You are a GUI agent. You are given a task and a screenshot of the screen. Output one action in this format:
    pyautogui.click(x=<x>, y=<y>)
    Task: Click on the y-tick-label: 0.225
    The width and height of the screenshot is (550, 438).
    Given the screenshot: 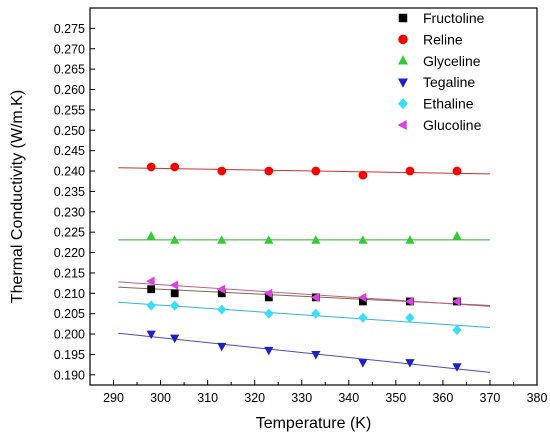 What is the action you would take?
    pyautogui.click(x=69, y=233)
    